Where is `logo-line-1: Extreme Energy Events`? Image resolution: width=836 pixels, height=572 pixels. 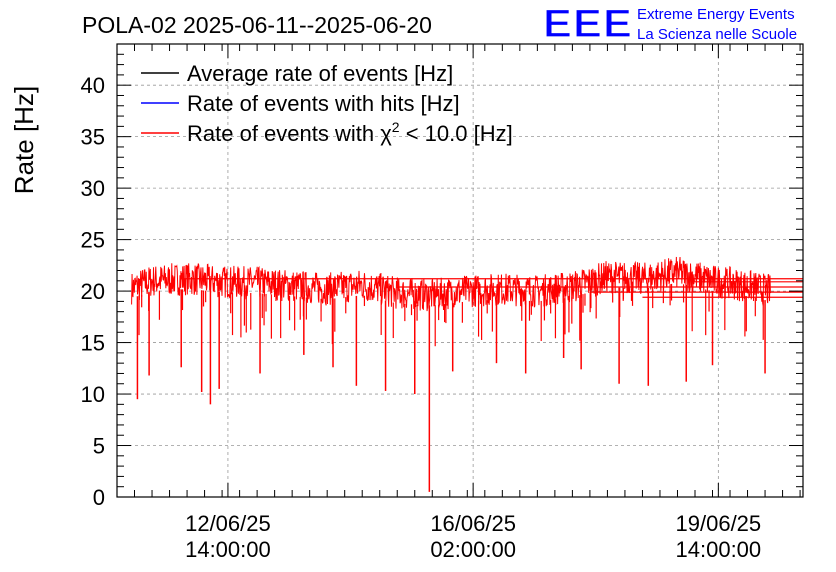
logo-line-1: Extreme Energy Events is located at coordinates (716, 14).